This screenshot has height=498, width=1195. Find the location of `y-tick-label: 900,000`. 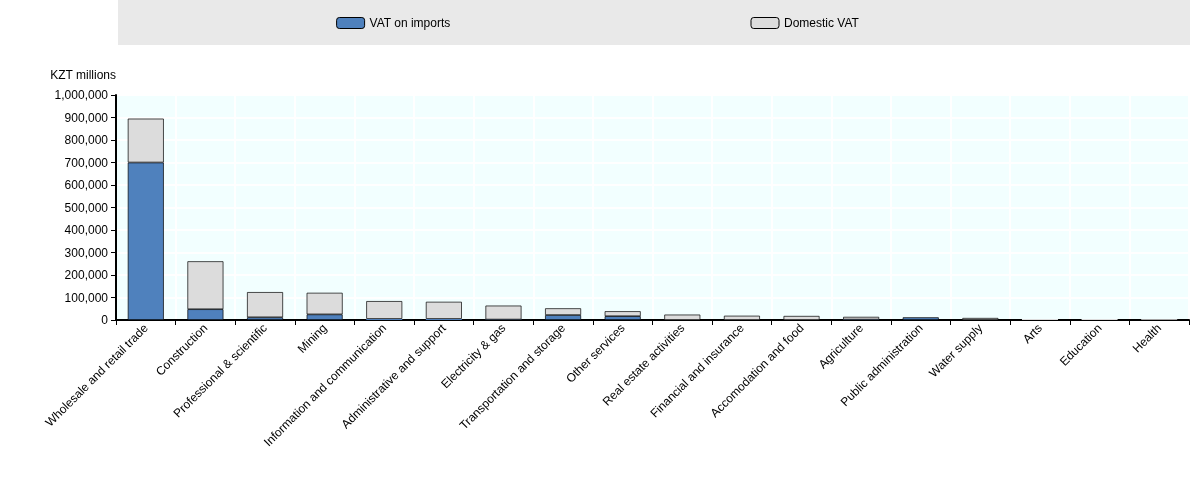

y-tick-label: 900,000 is located at coordinates (86, 117).